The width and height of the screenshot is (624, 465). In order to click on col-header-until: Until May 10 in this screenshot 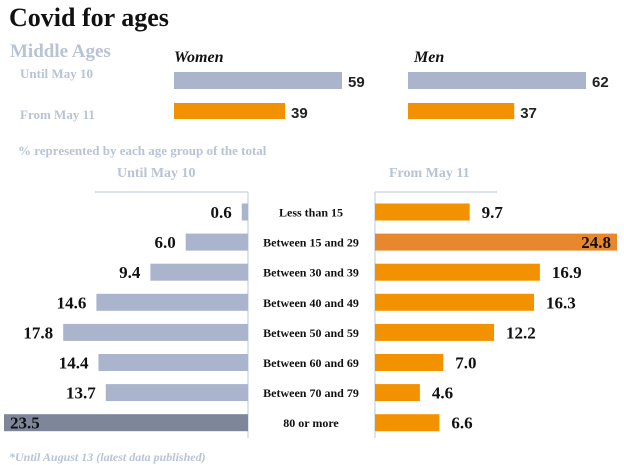, I will do `click(156, 173)`.